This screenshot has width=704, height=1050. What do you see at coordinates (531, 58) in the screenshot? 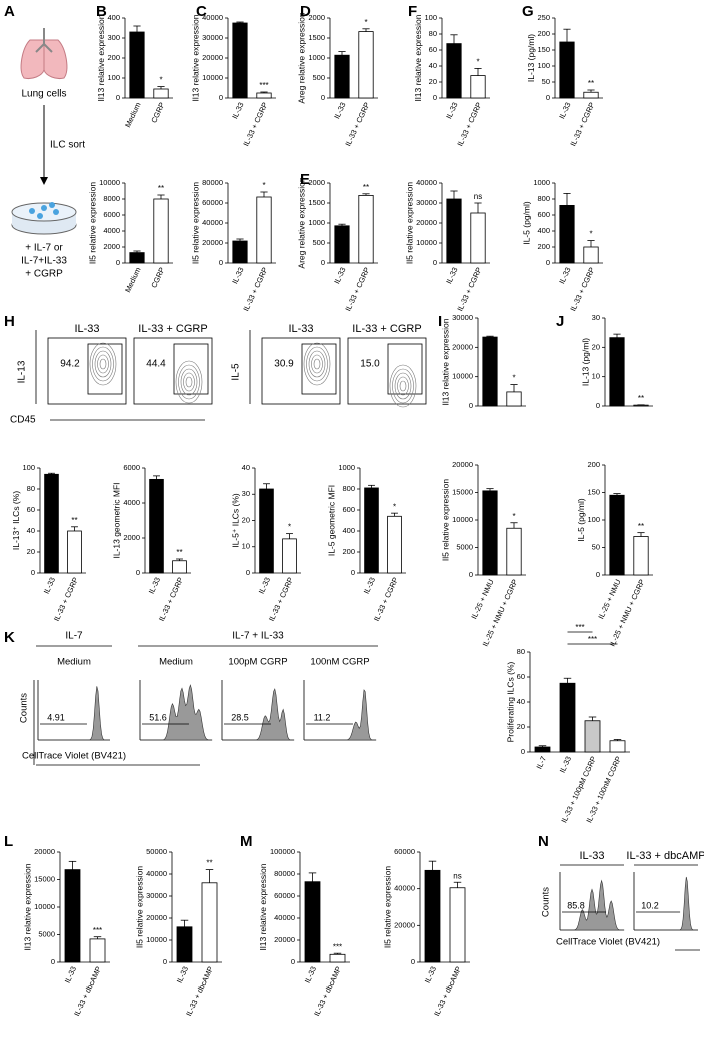
I see `y-axis-label: IL-13 (pg/ml)` at bounding box center [531, 58].